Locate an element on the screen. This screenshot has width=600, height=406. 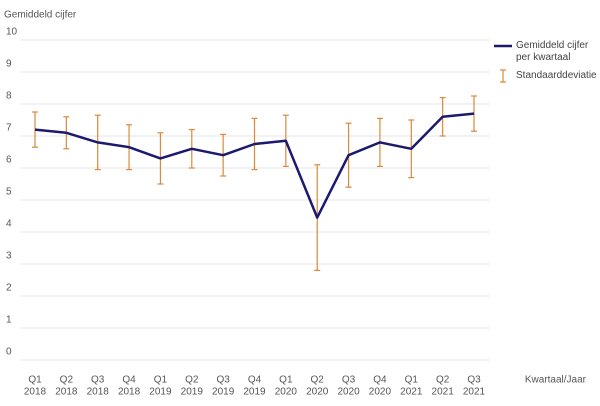
y-tick-label: 6 is located at coordinates (9, 160).